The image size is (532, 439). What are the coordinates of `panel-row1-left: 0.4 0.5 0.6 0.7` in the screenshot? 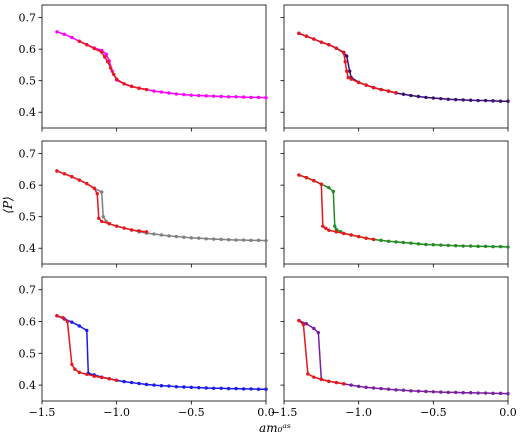 It's located at (143, 68).